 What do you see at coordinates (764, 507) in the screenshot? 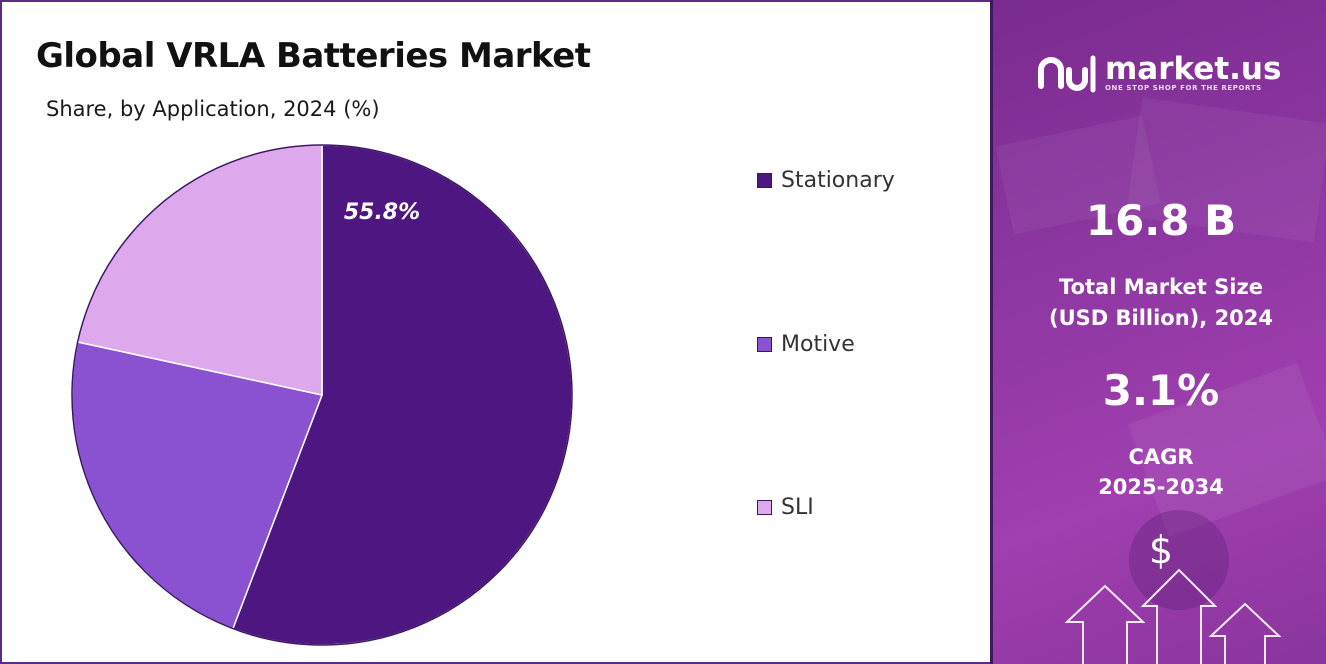
I see `legend-swatch-sli` at bounding box center [764, 507].